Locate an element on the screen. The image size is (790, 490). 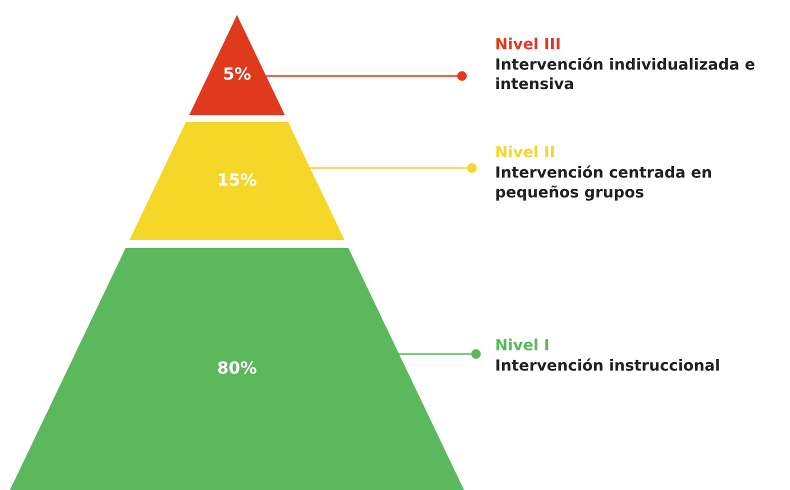
data-label: 5% is located at coordinates (237, 73).